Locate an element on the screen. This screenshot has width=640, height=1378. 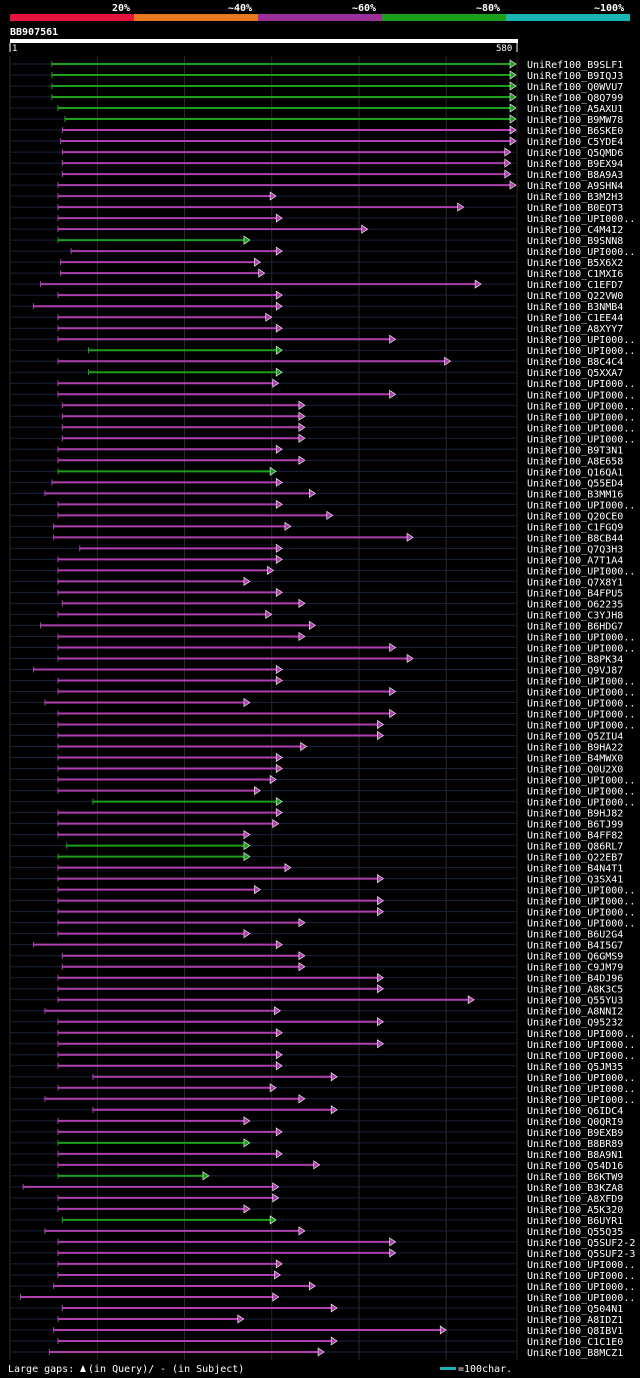
hit-name: UniRef100_B0EQT3 is located at coordinates (575, 208).